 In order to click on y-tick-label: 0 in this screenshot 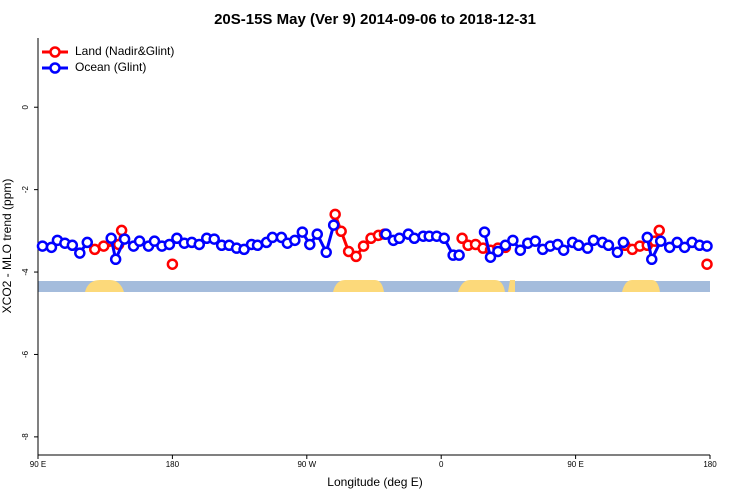, I will do `click(25, 106)`.